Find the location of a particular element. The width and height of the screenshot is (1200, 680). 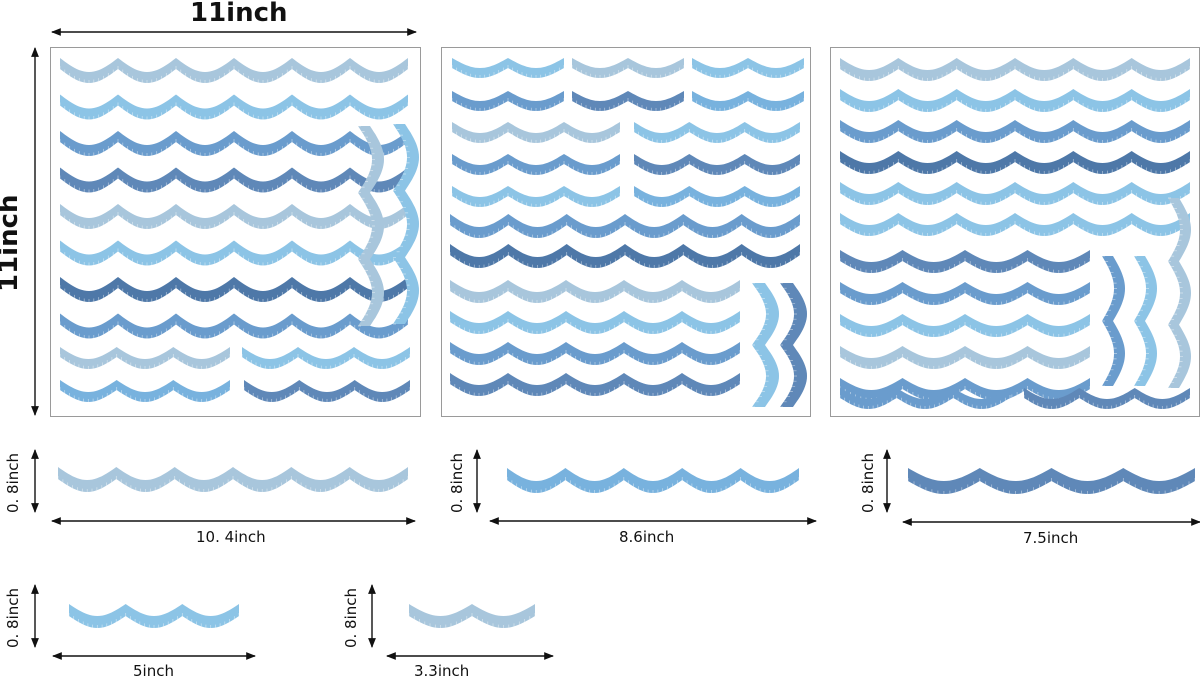

strip-height-label-5: 0. 8inch is located at coordinates (351, 618).